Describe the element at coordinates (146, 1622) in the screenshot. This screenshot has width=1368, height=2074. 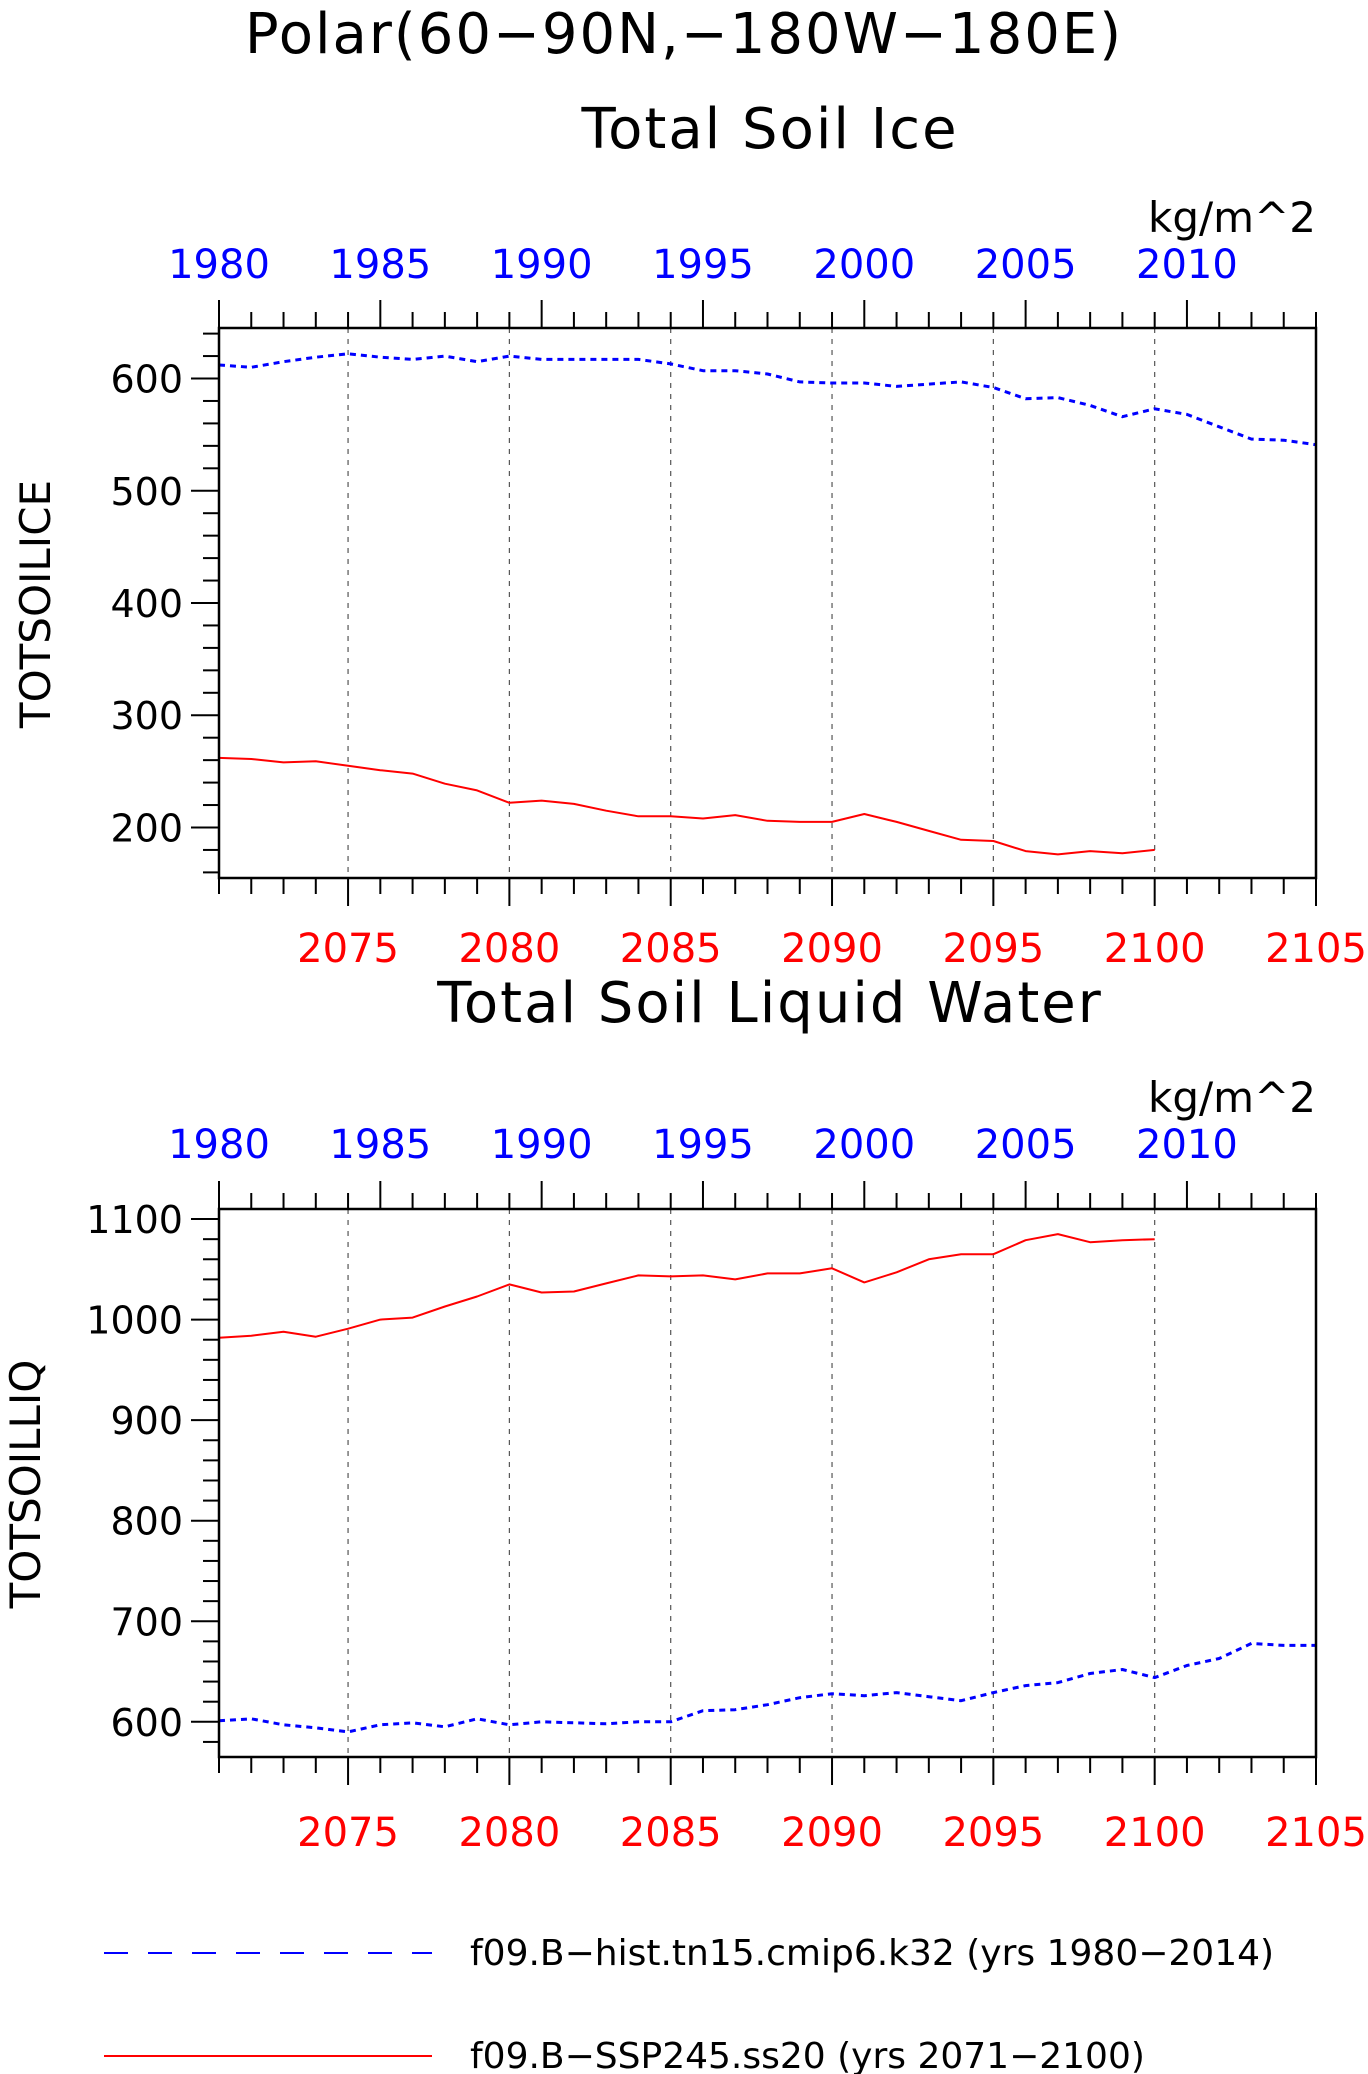
I see `y-tick-label: 700` at that location.